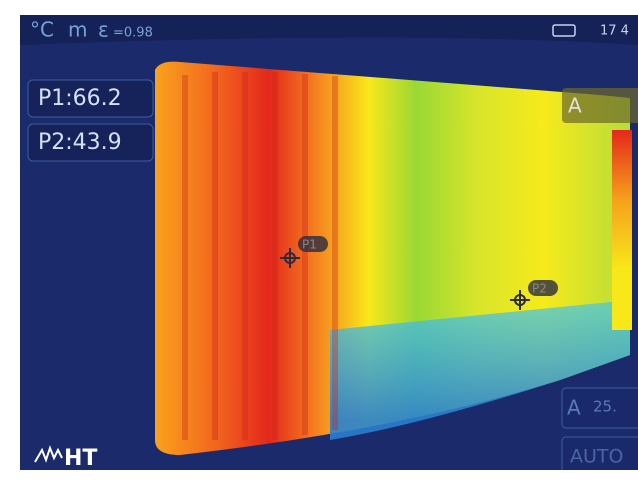  I want to click on color-scale, so click(622, 230).